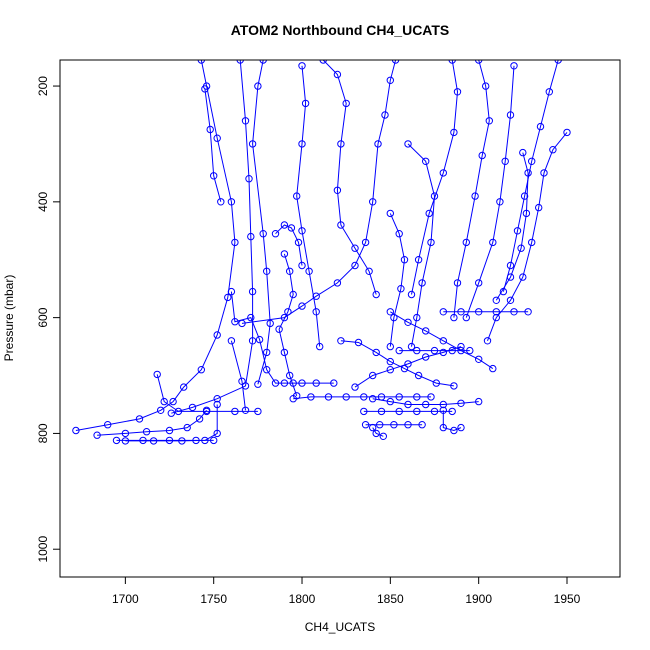 This screenshot has width=650, height=650. What do you see at coordinates (302, 599) in the screenshot?
I see `x-tick-label: 1800` at bounding box center [302, 599].